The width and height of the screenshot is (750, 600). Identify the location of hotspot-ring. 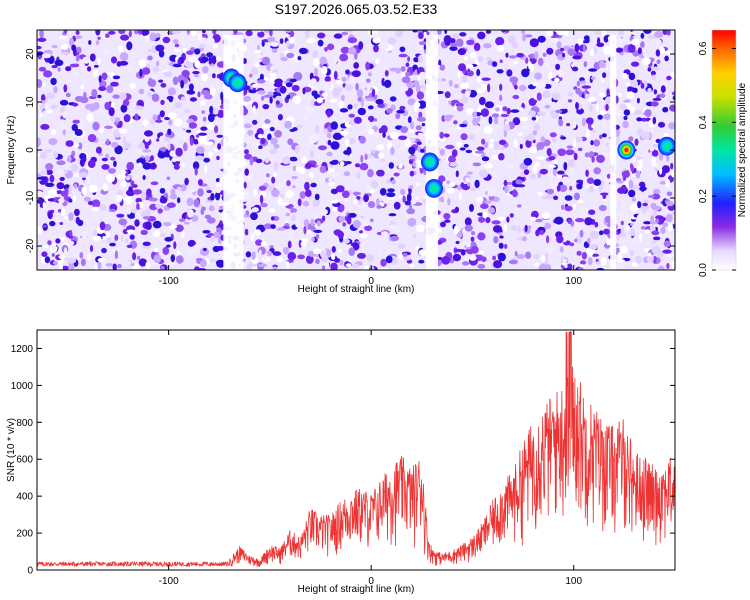
(430, 162).